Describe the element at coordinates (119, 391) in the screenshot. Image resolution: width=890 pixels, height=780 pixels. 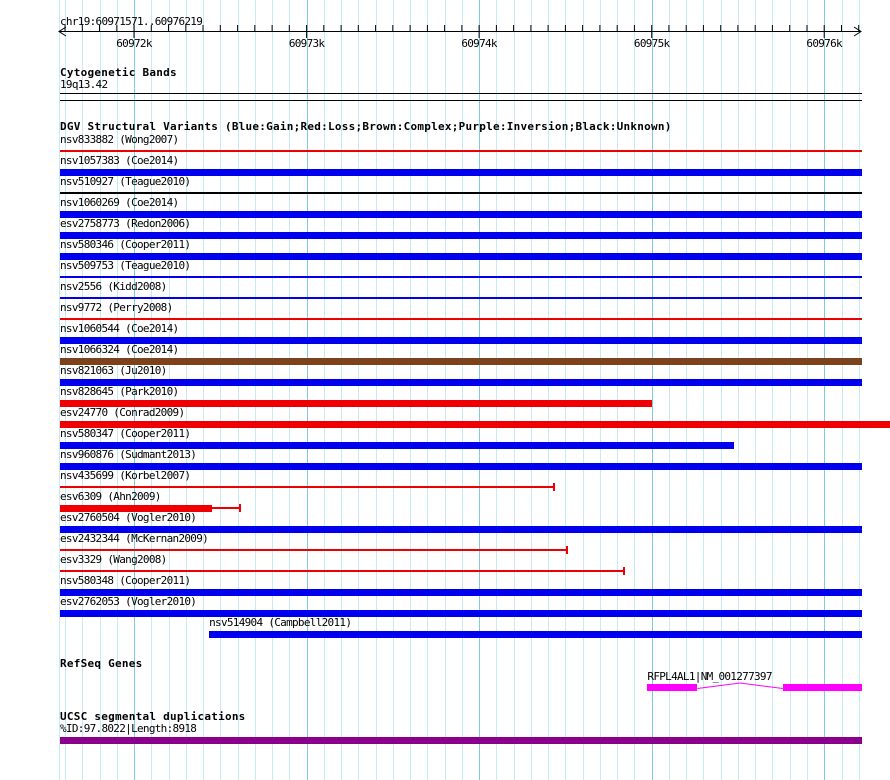
I see `variant-label: nsv828645 (Park2010)` at that location.